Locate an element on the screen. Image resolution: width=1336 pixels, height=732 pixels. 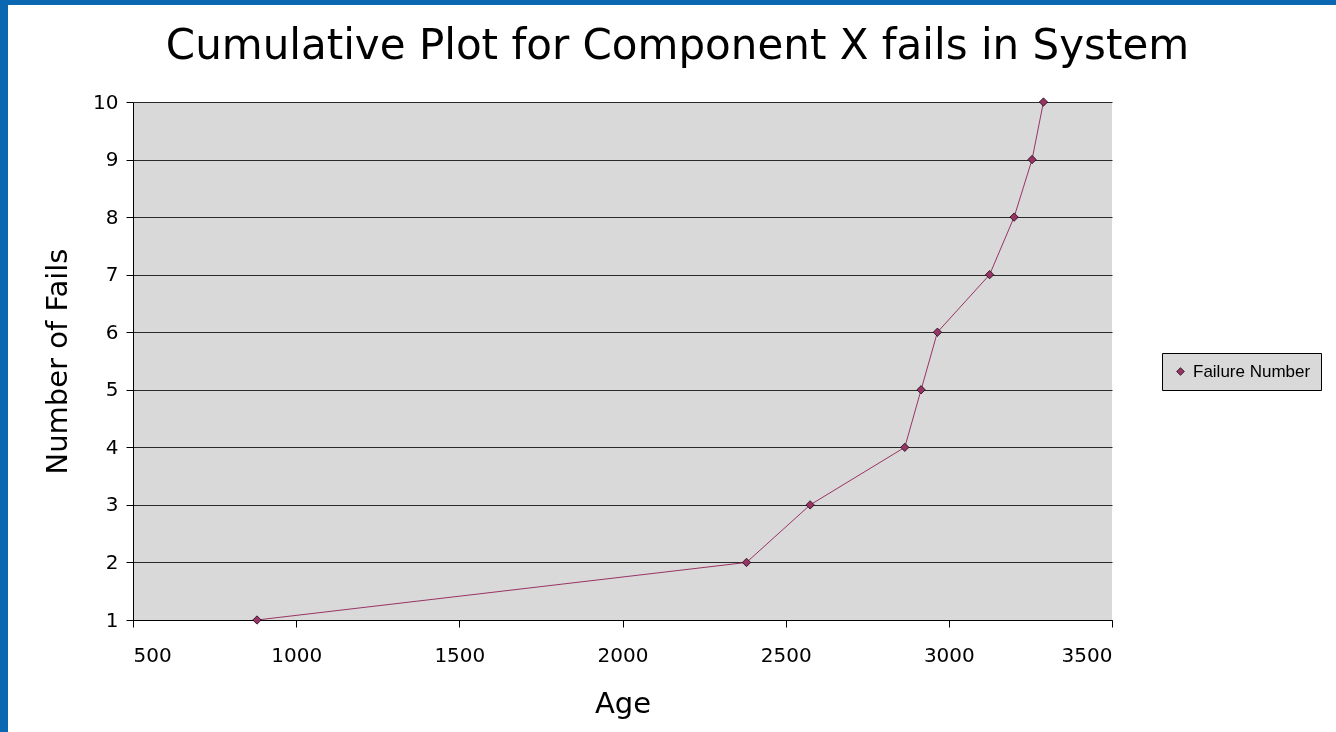
y-tick-label: 7 is located at coordinates (112, 274).